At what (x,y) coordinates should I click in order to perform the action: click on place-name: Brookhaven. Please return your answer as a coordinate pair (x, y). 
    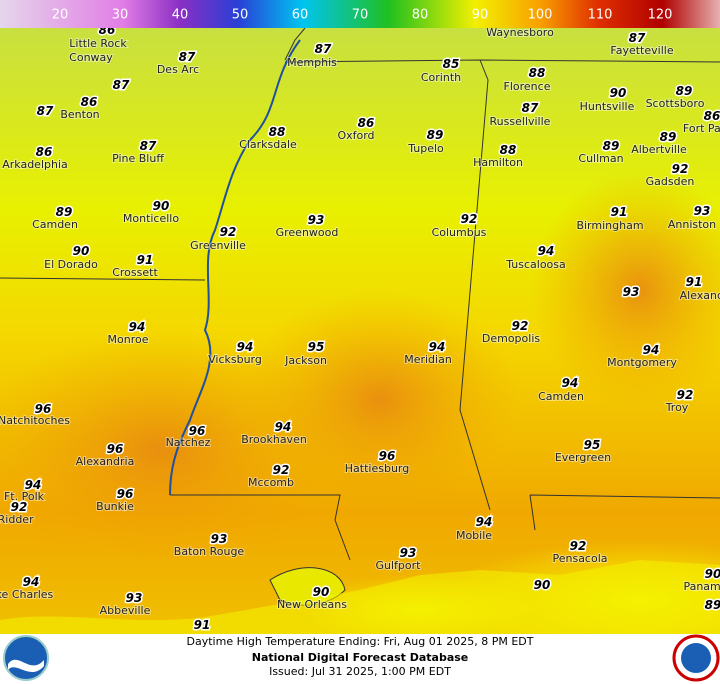
    Looking at the image, I should click on (274, 439).